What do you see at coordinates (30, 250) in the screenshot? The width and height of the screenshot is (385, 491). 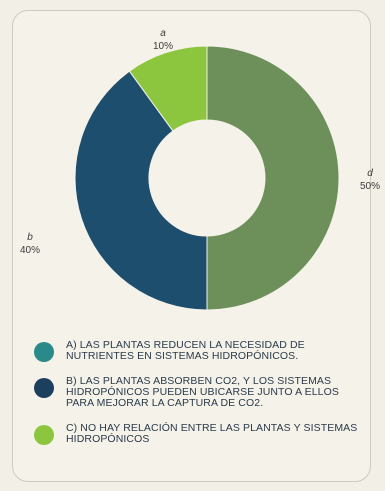 I see `slice-value-b: 40%` at bounding box center [30, 250].